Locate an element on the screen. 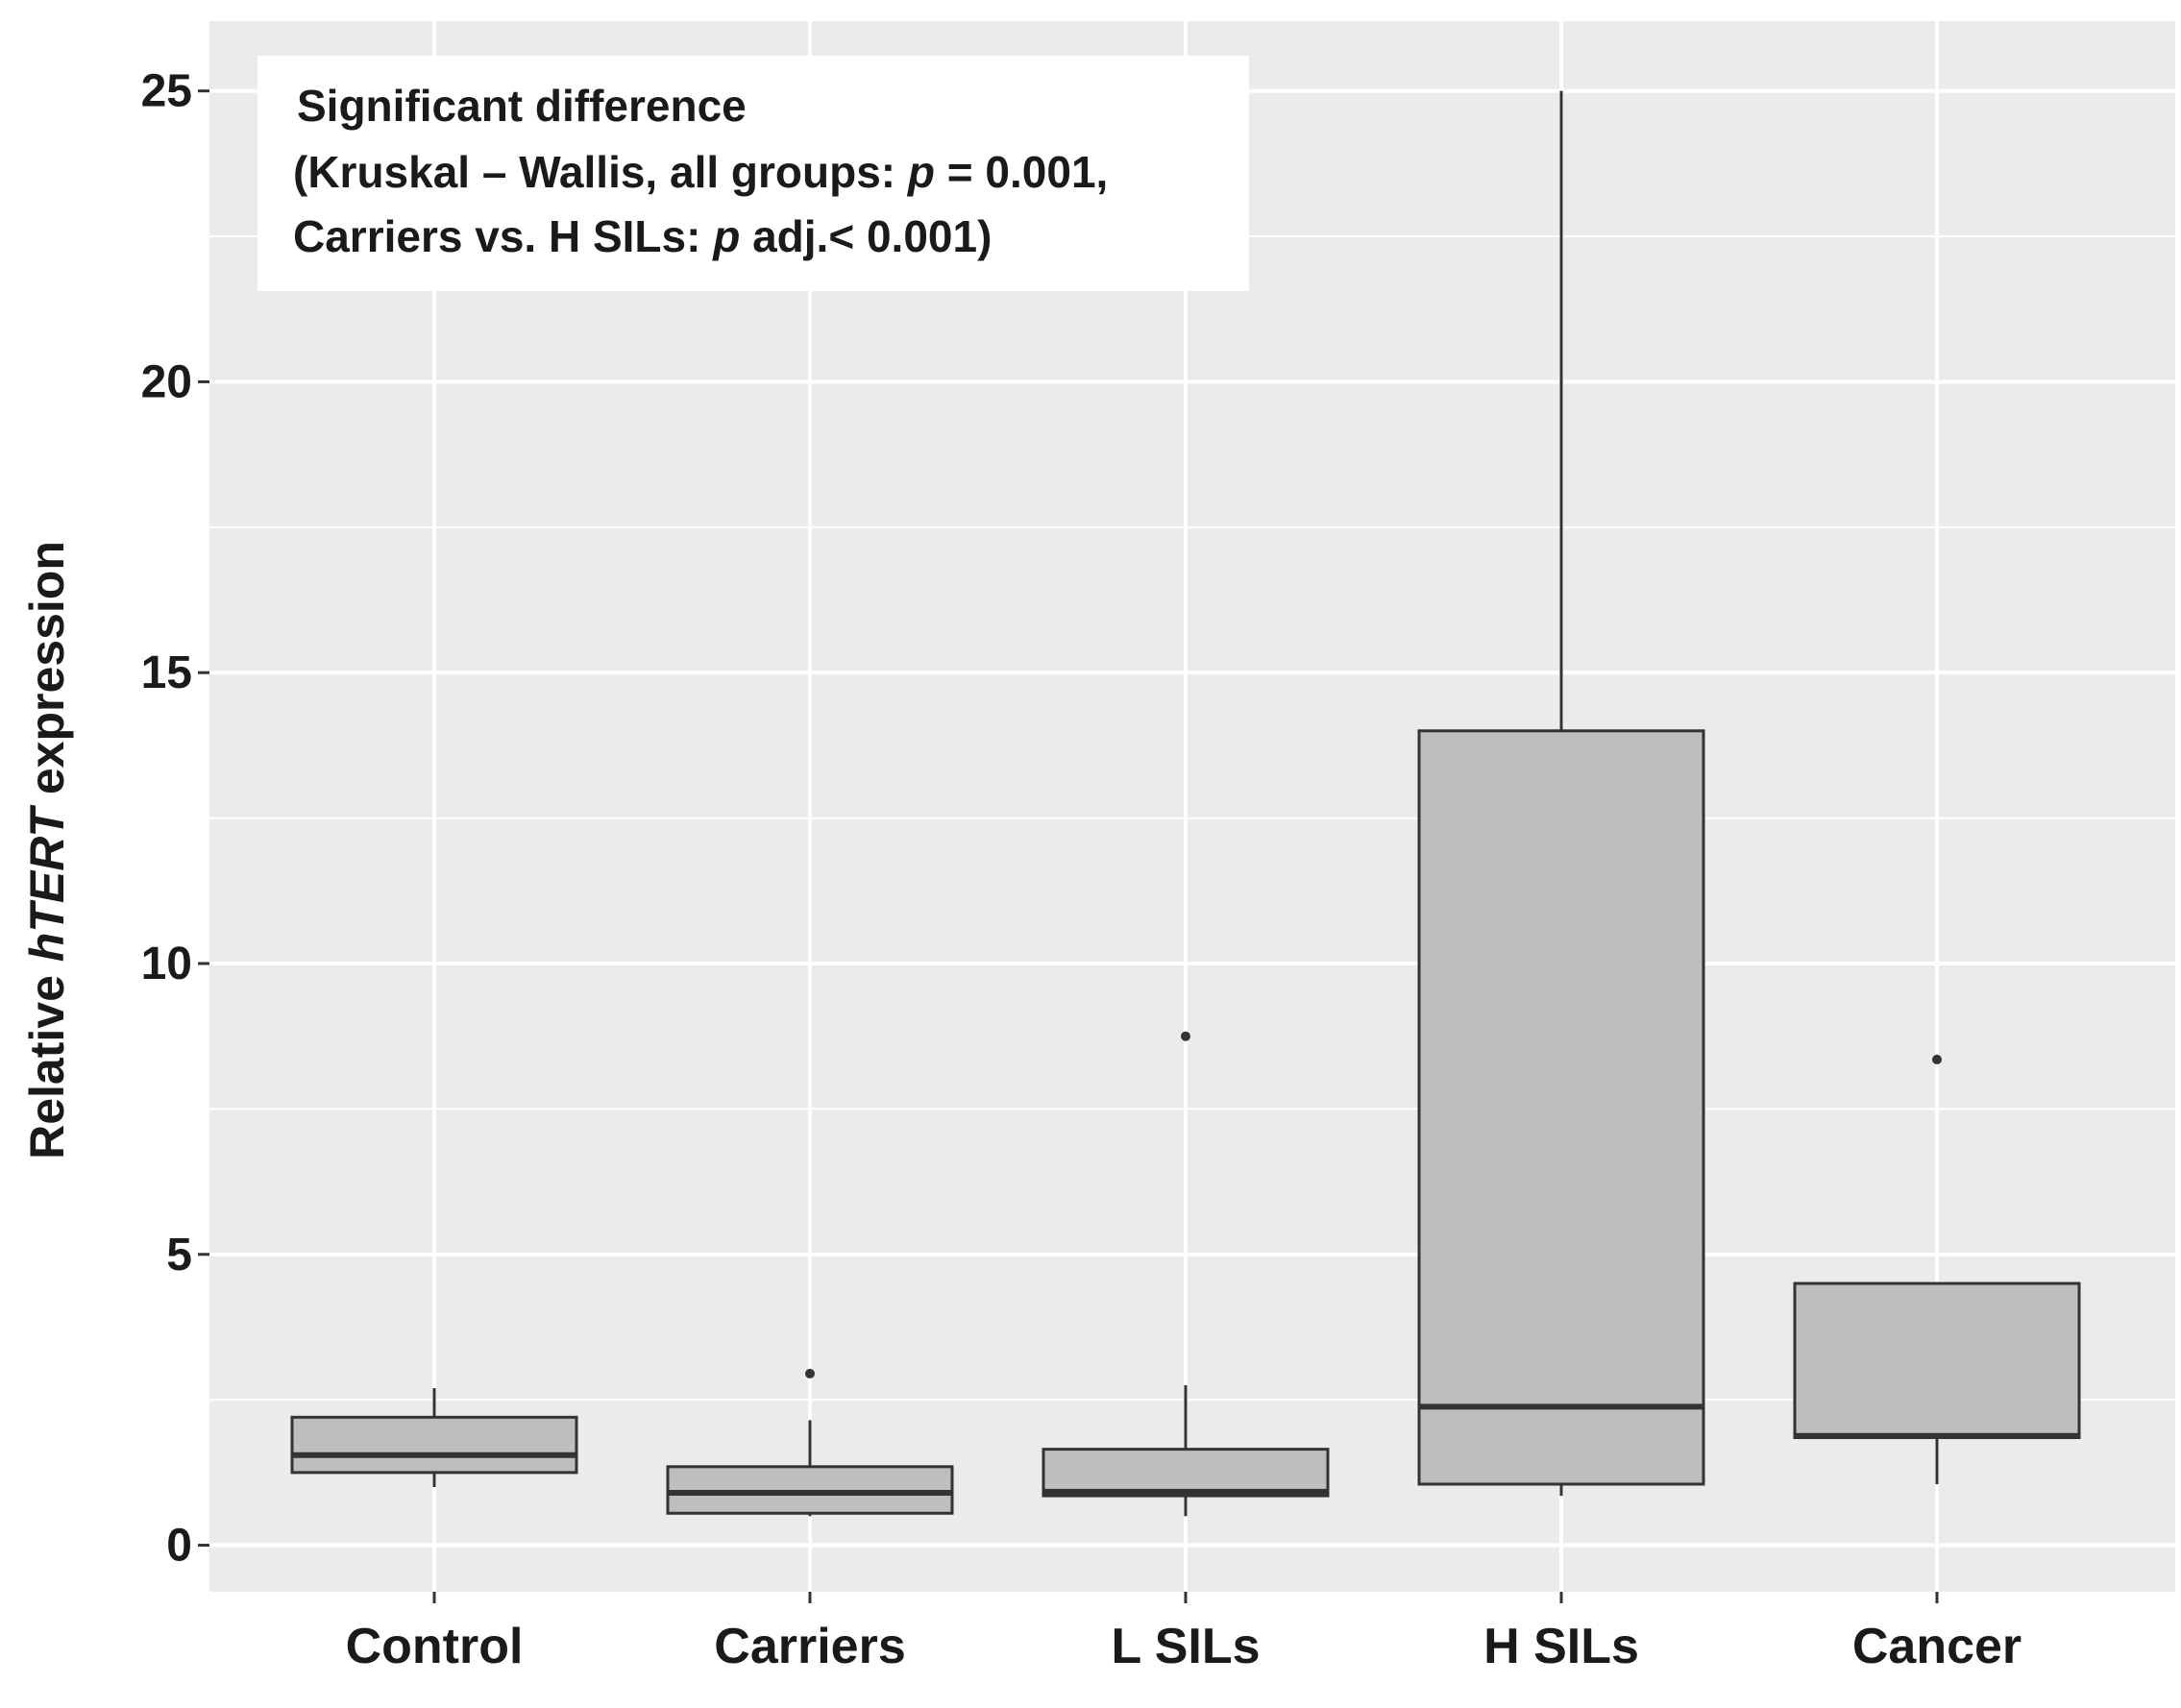 Image resolution: width=2181 pixels, height=1708 pixels. annotation-line-2-p: p is located at coordinates (920, 172).